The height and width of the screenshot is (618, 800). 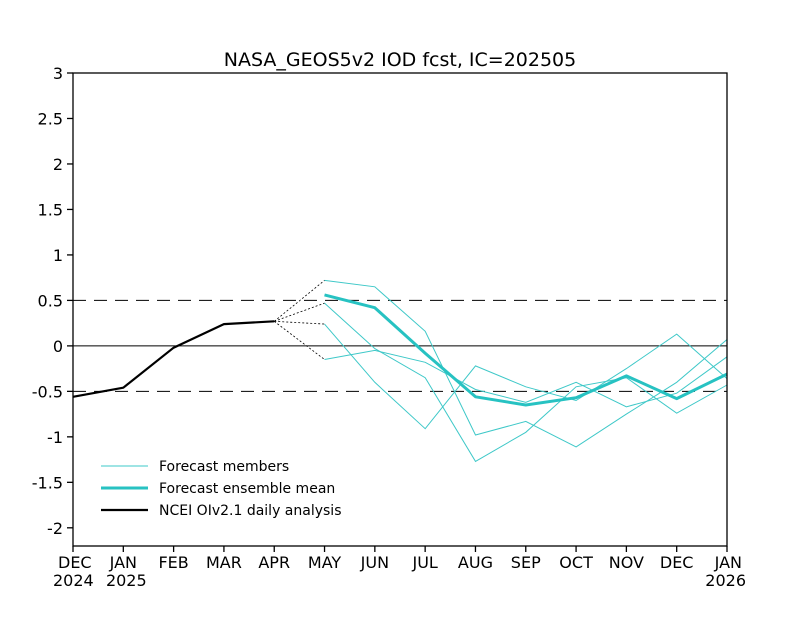 What do you see at coordinates (126, 580) in the screenshot?
I see `x-year-label: 2025` at bounding box center [126, 580].